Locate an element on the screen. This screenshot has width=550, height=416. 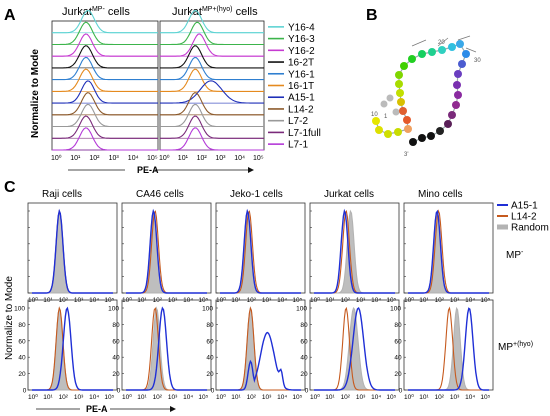
panel-c-col-title: Raji cells is located at coordinates (62, 194).